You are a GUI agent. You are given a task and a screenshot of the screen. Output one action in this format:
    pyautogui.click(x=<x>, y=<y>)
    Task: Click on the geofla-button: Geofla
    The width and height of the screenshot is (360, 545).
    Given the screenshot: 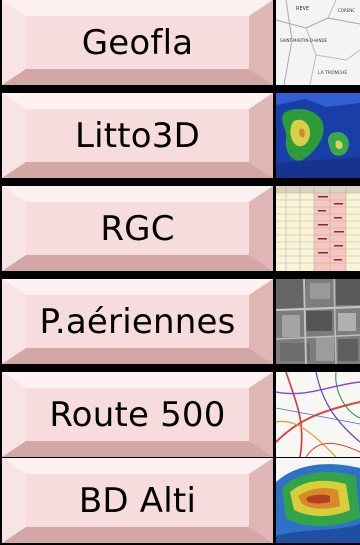 What is the action you would take?
    pyautogui.click(x=137, y=42)
    